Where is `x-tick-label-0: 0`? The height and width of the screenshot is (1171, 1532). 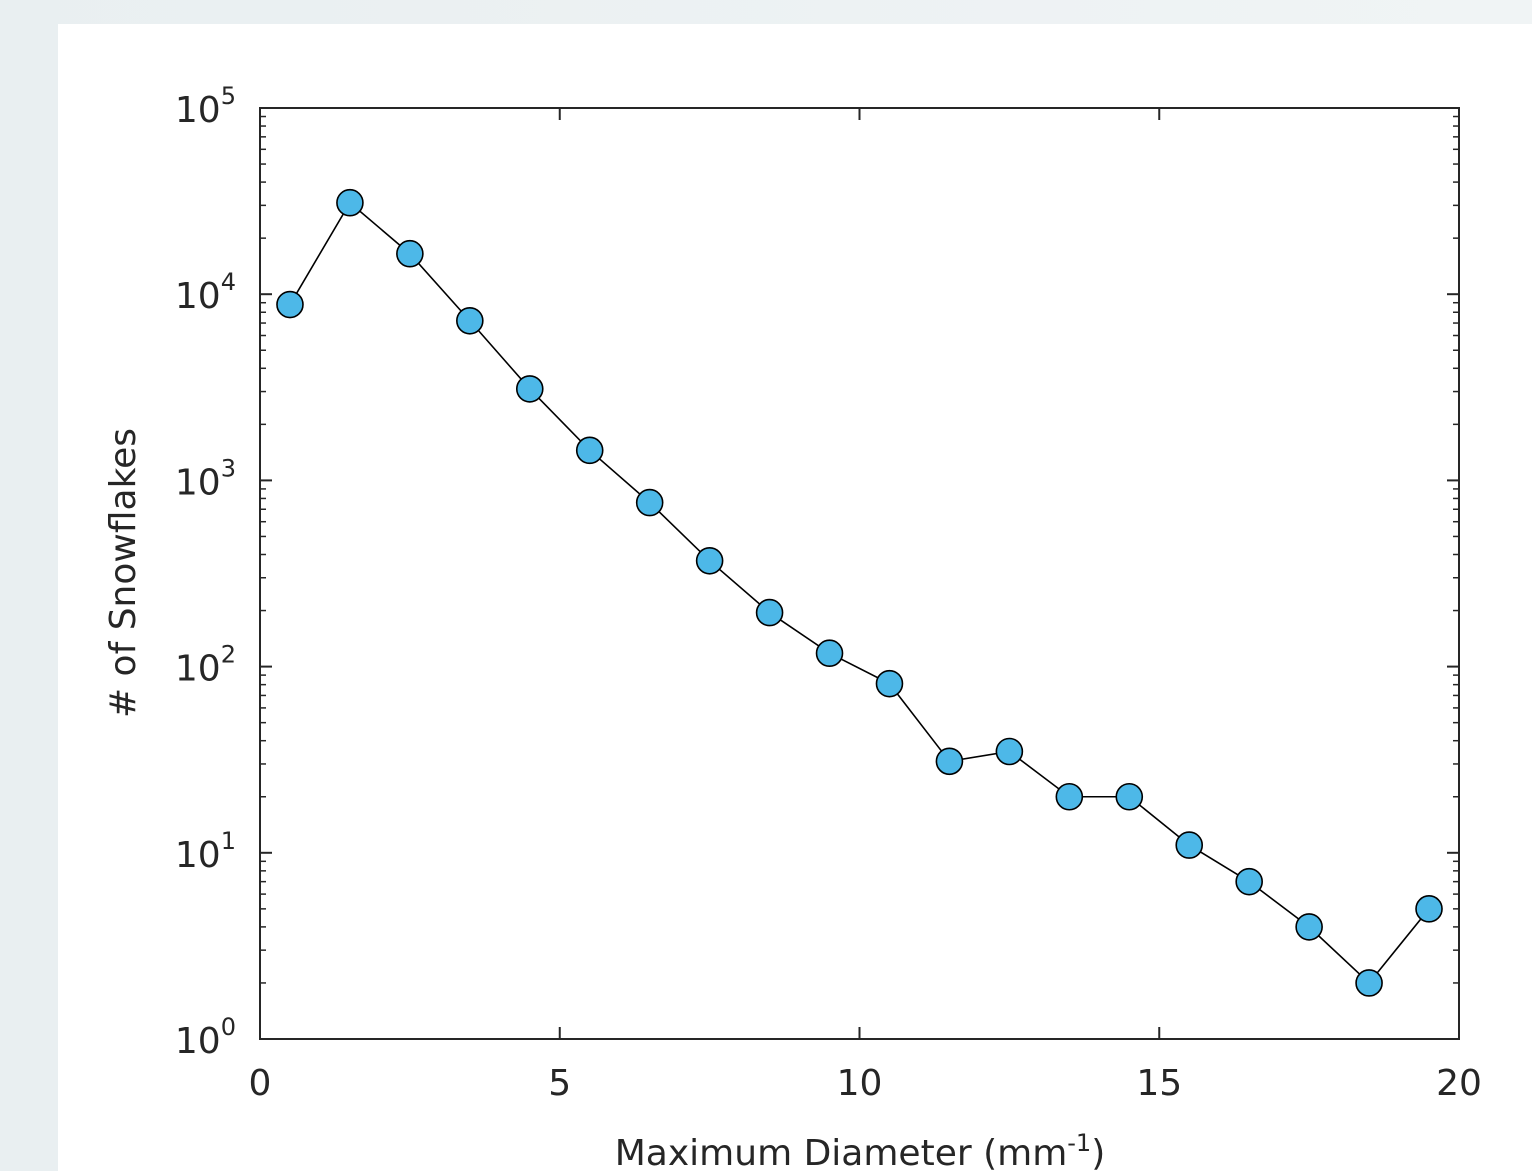
x-tick-label-0: 0 is located at coordinates (260, 1083).